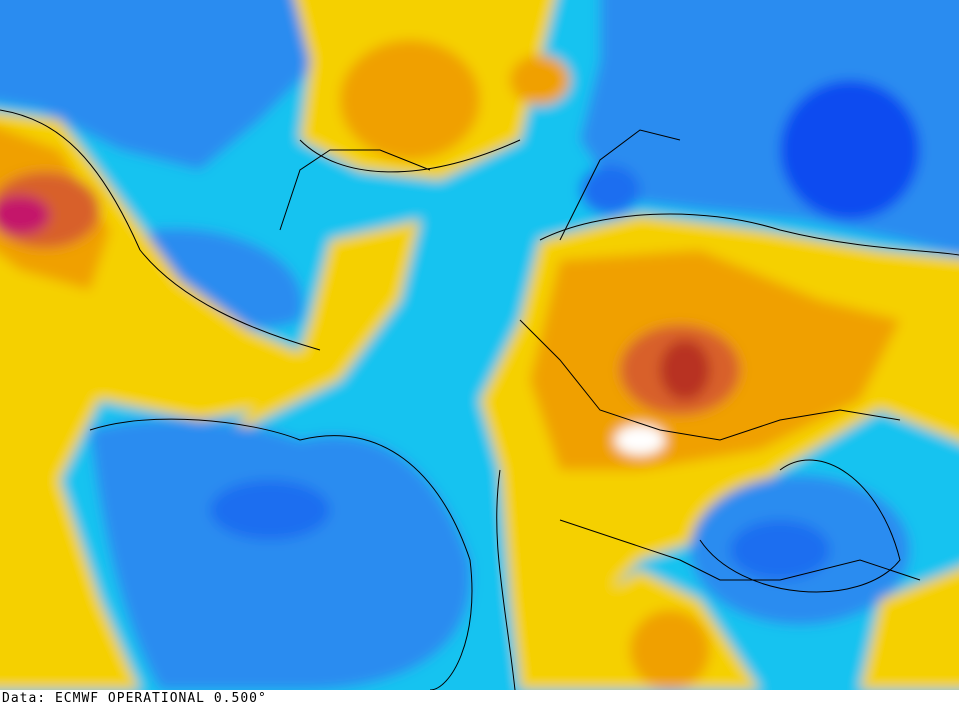  What do you see at coordinates (164, 85) in the screenshot?
I see `field-blue` at bounding box center [164, 85].